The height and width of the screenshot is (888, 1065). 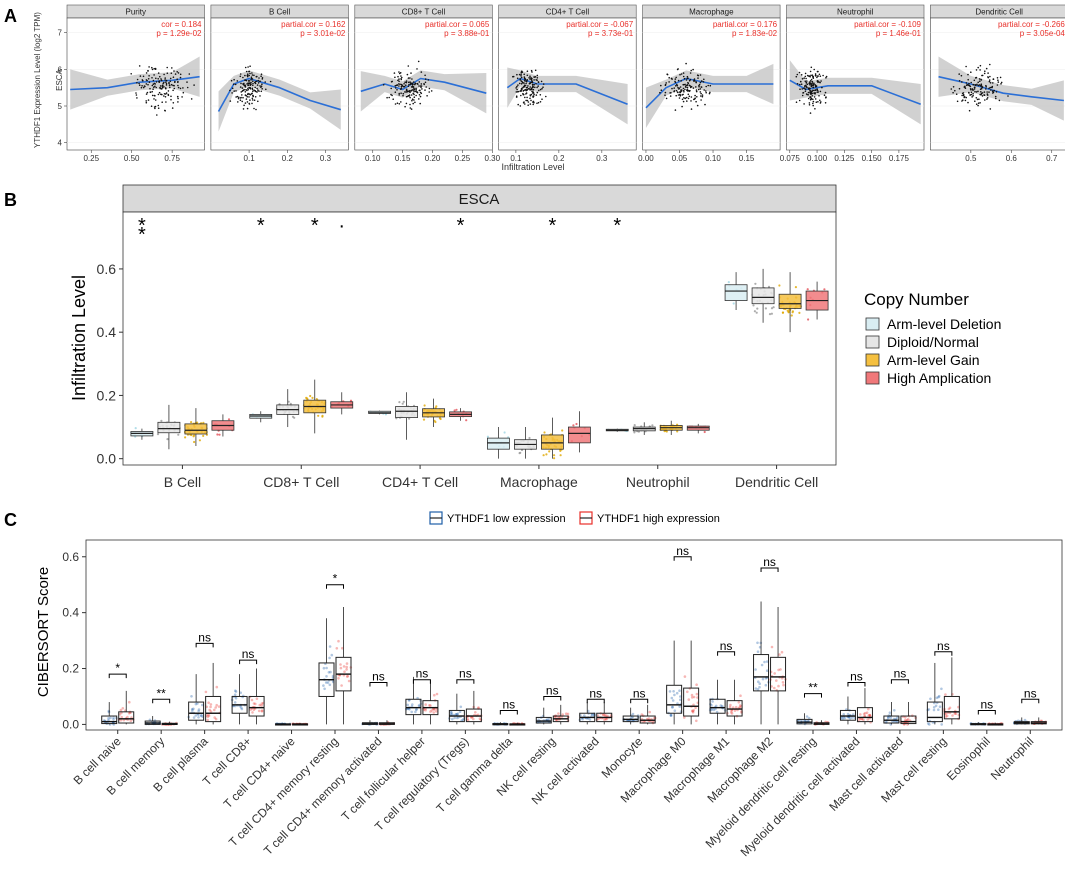 I want to click on a-facet-title: CD8+ T Cell, so click(x=424, y=12).